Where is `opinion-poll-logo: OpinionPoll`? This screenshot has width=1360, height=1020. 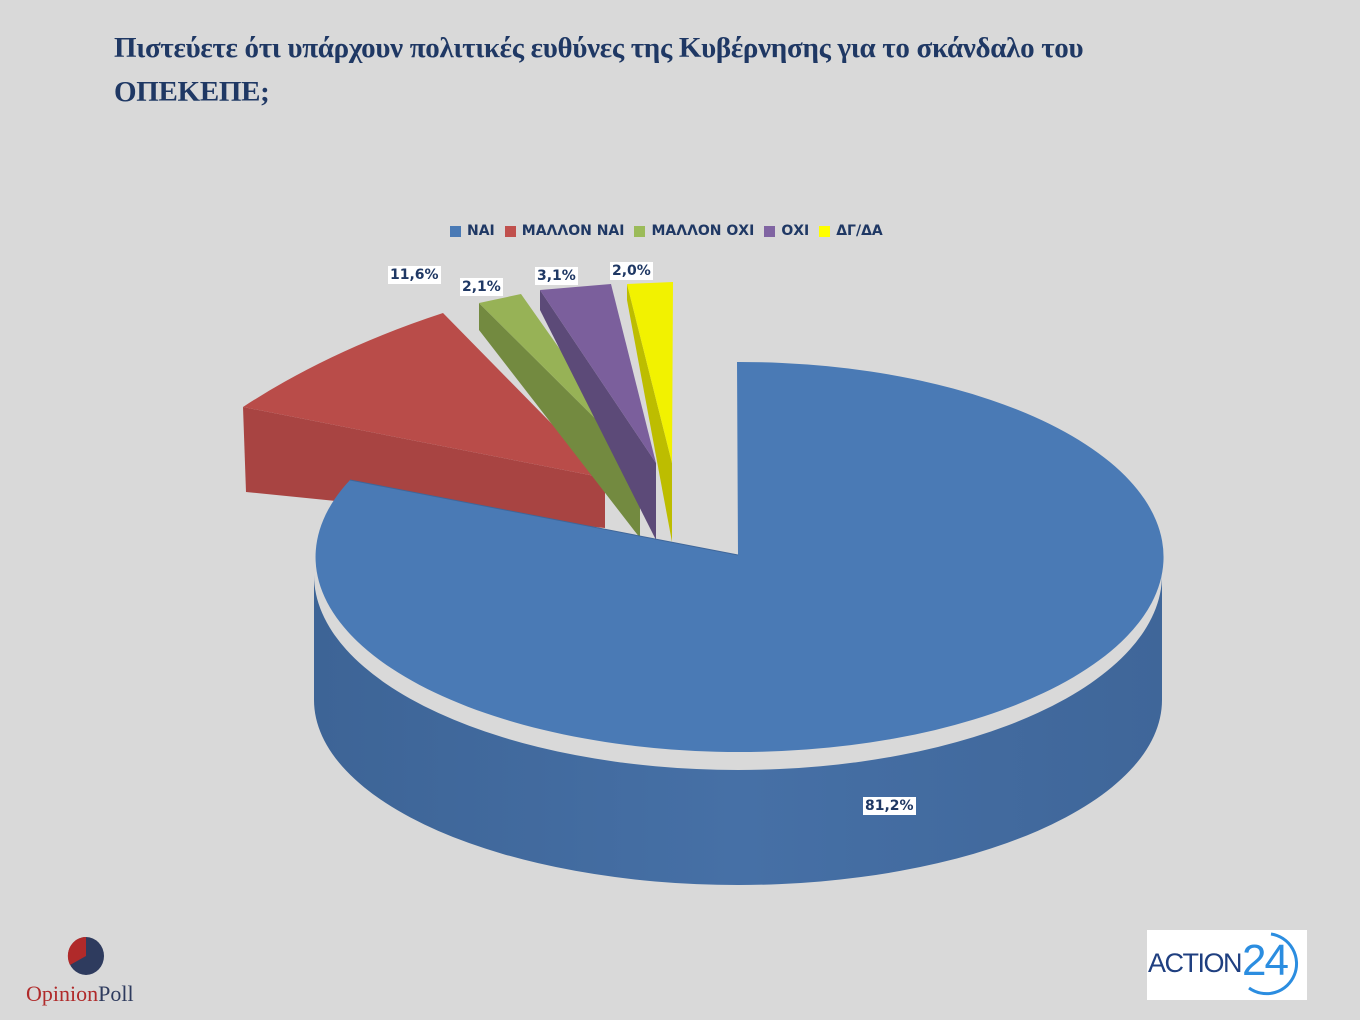
opinion-poll-logo: OpinionPoll is located at coordinates (89, 972).